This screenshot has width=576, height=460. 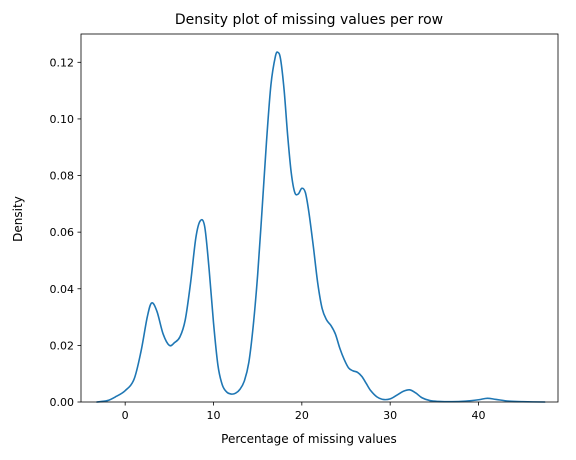 I want to click on y-tick-label: 0.04, so click(x=62, y=289).